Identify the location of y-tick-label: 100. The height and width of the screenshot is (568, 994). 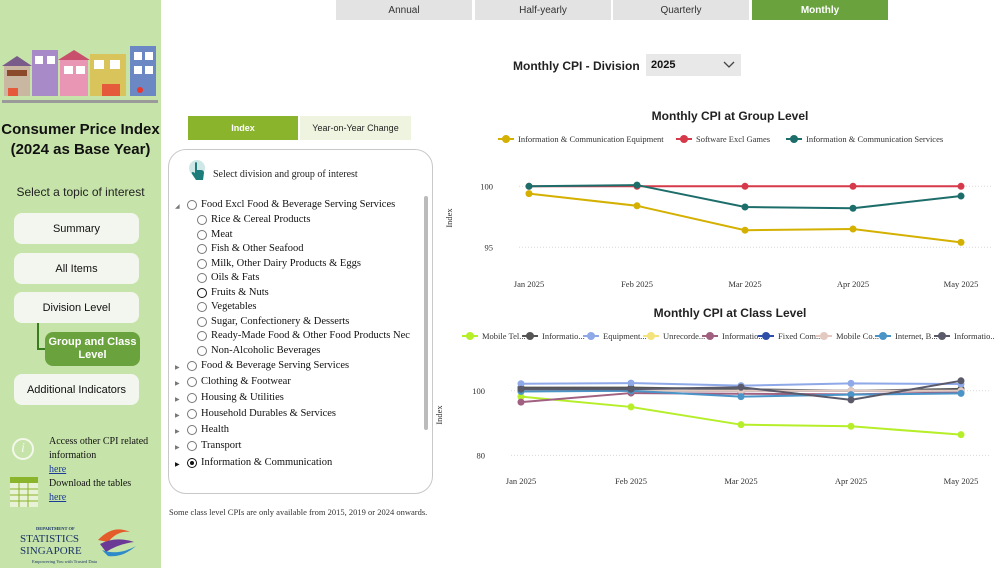
(478, 391).